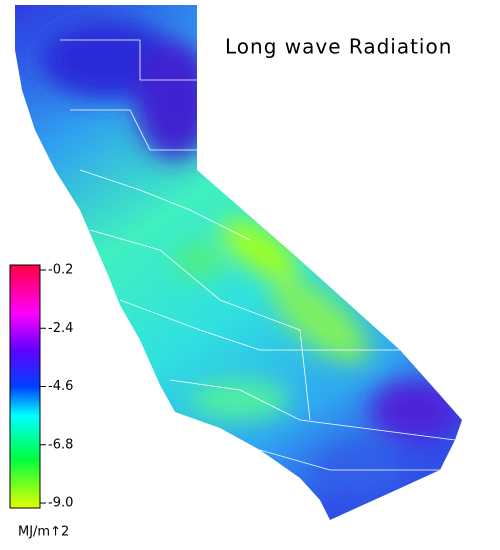 The image size is (500, 550). Describe the element at coordinates (338, 47) in the screenshot. I see `map-title: Long wave Radiation` at that location.